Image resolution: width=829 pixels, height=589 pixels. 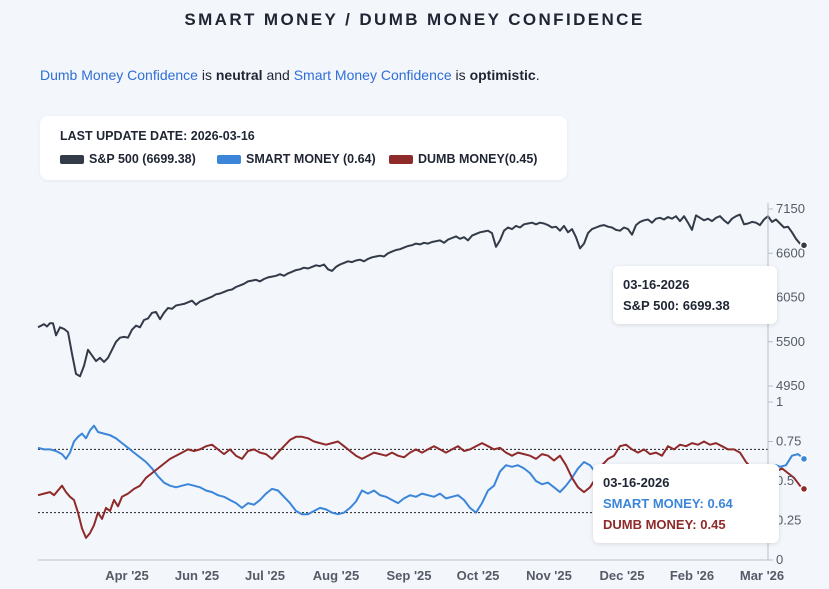 I want to click on x-tick-label: Mar '26, so click(x=762, y=575).